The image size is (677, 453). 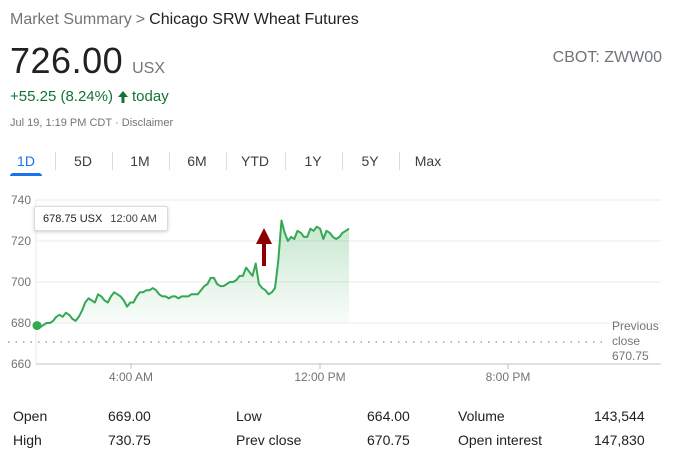 I want to click on arrow-annotation-icon, so click(x=264, y=247).